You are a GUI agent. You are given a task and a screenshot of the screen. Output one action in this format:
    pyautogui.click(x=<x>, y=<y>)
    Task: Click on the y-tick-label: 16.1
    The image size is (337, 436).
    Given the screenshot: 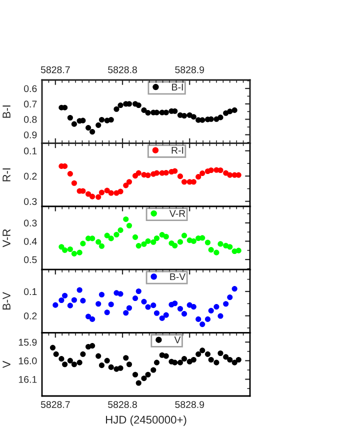 What is the action you would take?
    pyautogui.click(x=27, y=379)
    